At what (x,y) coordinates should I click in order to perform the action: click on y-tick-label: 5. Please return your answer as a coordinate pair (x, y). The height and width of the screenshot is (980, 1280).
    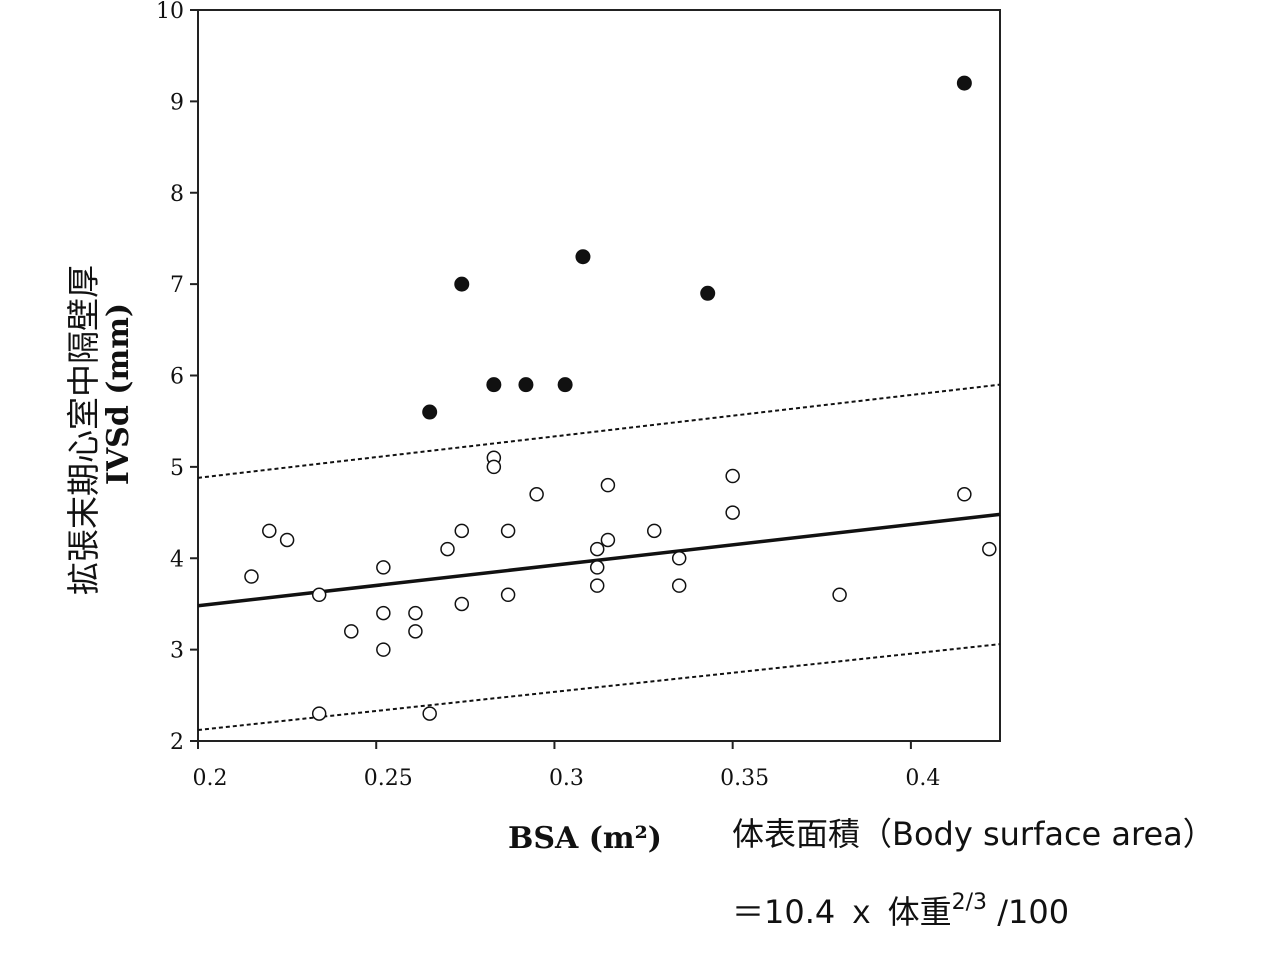
    Looking at the image, I should click on (177, 468).